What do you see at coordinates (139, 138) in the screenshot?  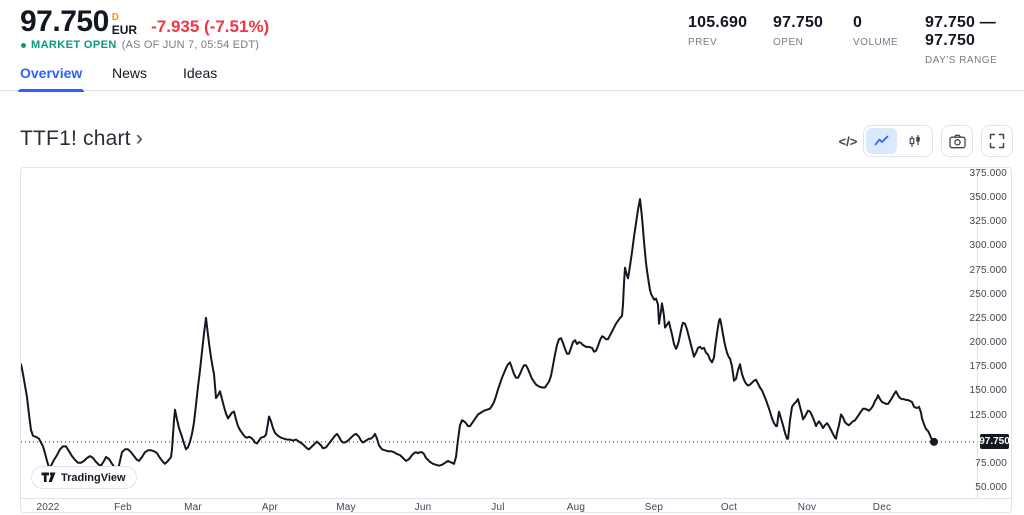 I see `chevron-right-icon: ›` at bounding box center [139, 138].